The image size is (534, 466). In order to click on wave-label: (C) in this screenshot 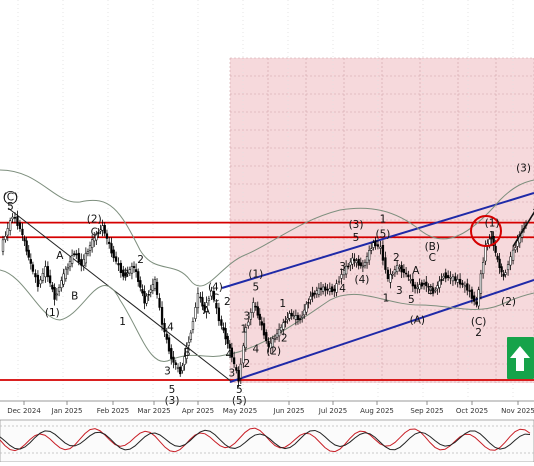, I will do `click(479, 322)`.